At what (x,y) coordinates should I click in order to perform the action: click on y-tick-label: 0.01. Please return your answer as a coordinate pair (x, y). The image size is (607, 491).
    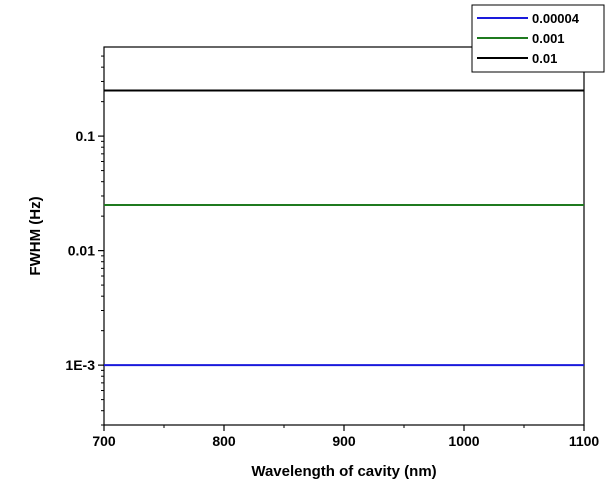
    Looking at the image, I should click on (81, 251).